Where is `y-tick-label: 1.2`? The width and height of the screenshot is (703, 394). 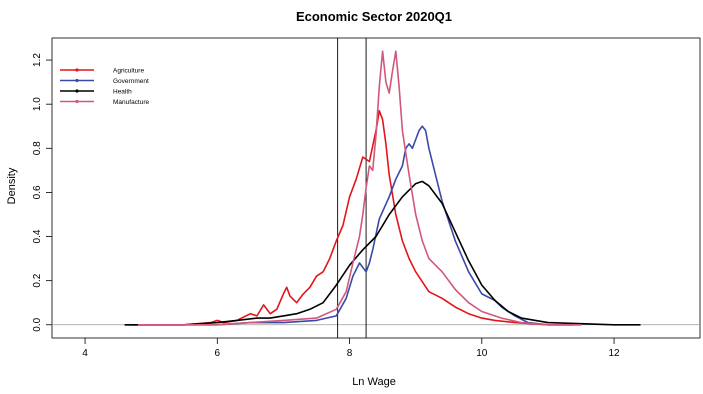
y-tick-label: 1.2 is located at coordinates (37, 60).